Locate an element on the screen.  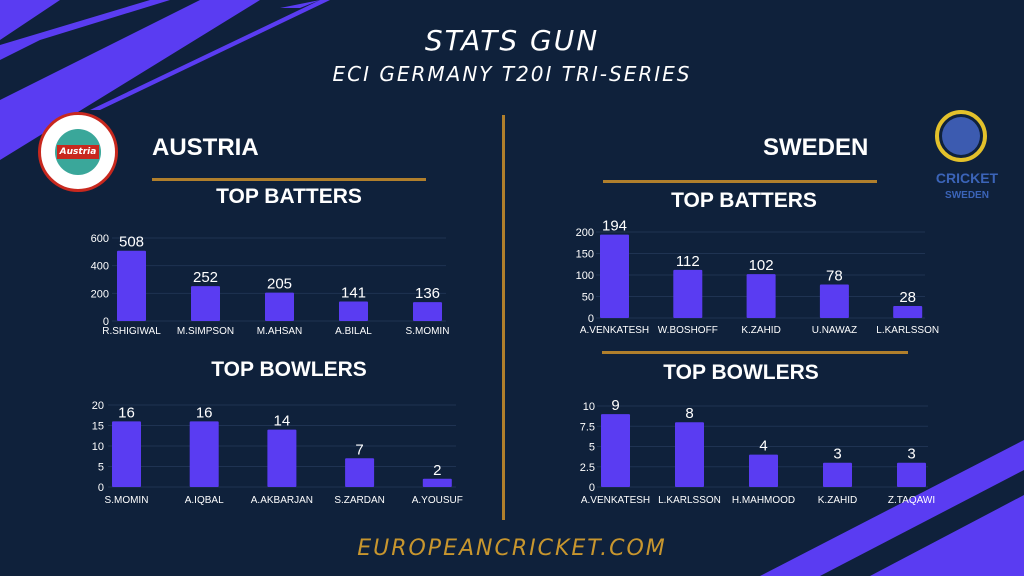
x-tick-label: A.YOUSUF is located at coordinates (437, 500).